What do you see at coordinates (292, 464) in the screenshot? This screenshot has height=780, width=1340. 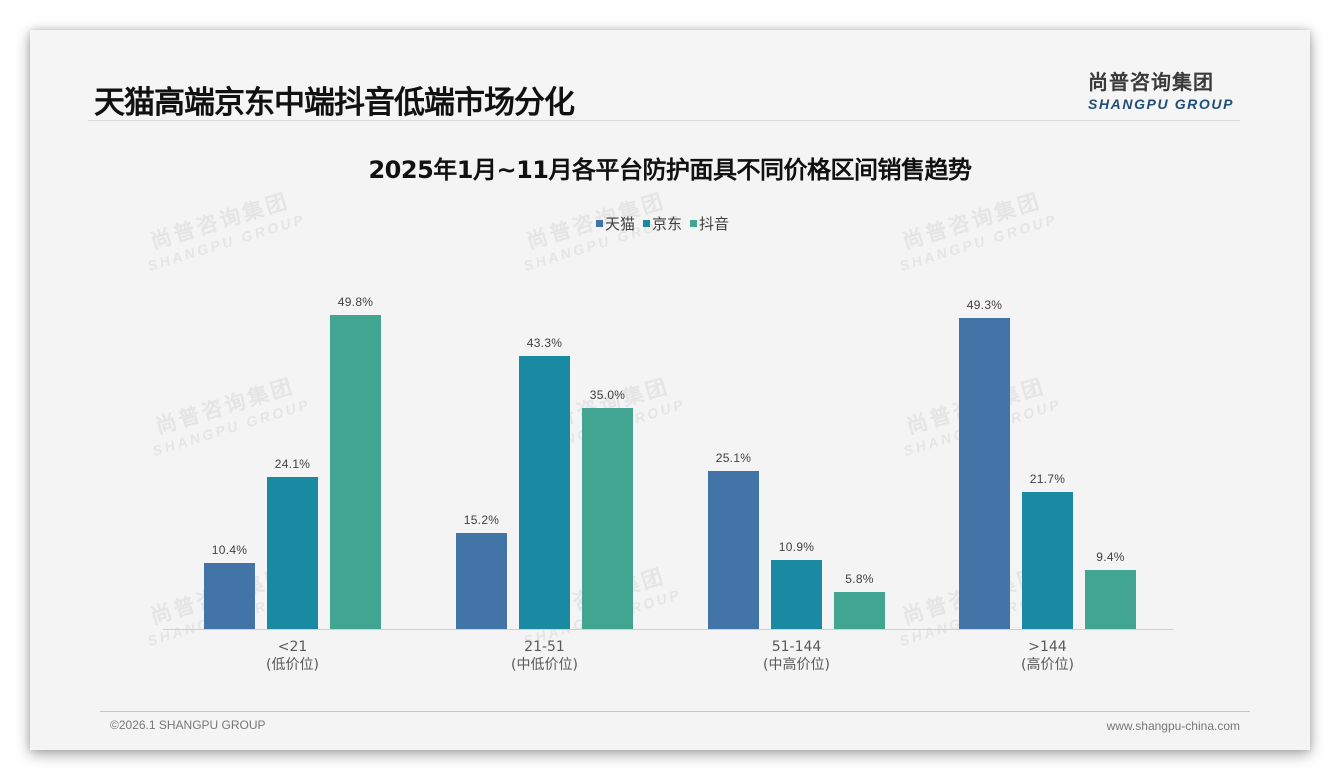 I see `bar-value-label: 24.1%` at bounding box center [292, 464].